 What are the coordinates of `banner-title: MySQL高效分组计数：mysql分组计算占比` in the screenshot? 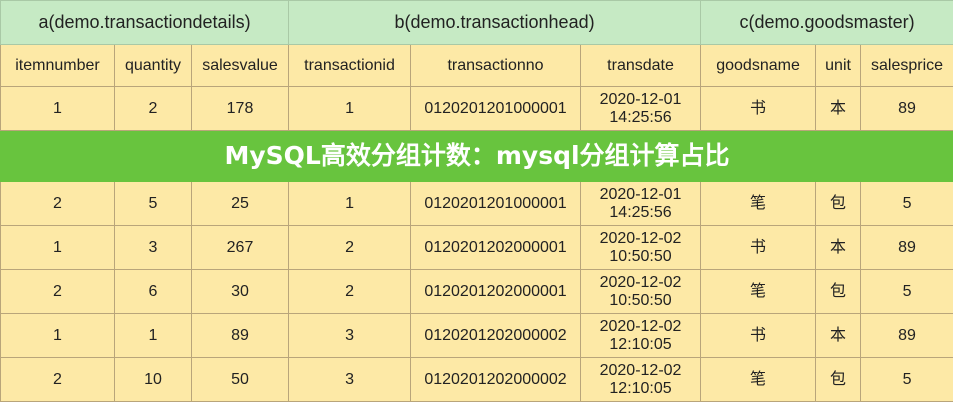 It's located at (477, 155).